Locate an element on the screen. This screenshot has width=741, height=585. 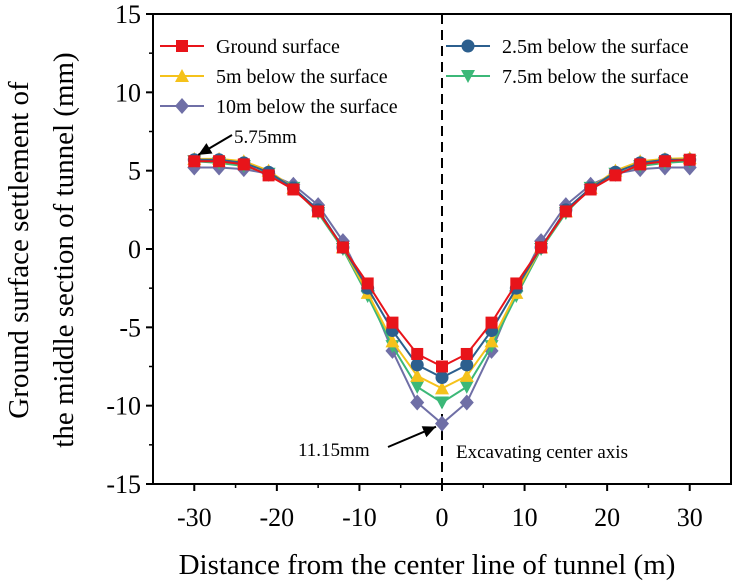
legend-item: 10m below the surface is located at coordinates (279, 107).